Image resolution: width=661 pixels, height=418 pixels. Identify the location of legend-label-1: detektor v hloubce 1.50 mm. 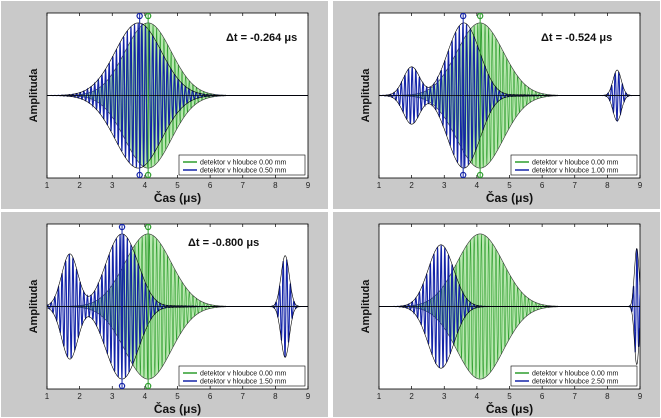
(243, 382).